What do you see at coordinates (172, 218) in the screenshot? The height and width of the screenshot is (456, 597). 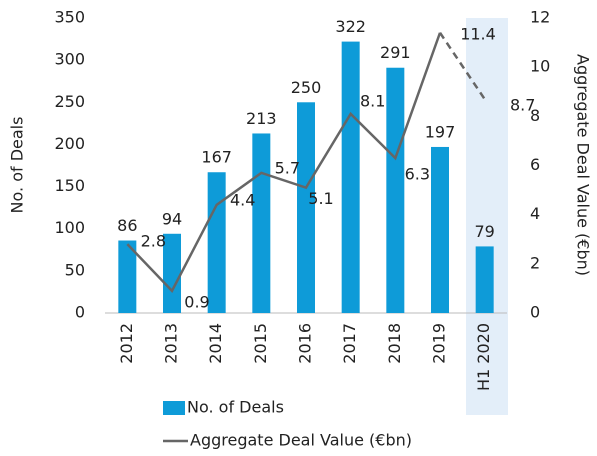 I see `bar-value-label: 94` at bounding box center [172, 218].